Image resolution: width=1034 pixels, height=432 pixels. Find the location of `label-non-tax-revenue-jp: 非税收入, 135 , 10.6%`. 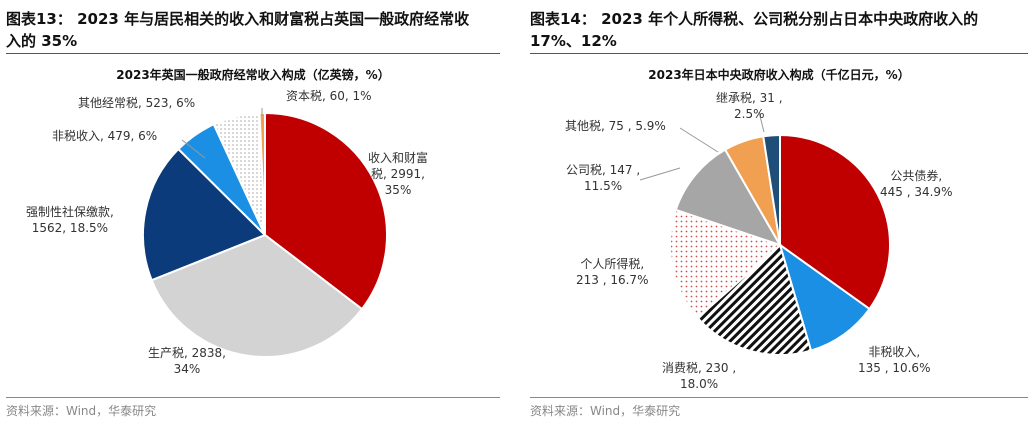

label-non-tax-revenue-jp: 非税收入, 135 , 10.6% is located at coordinates (894, 360).